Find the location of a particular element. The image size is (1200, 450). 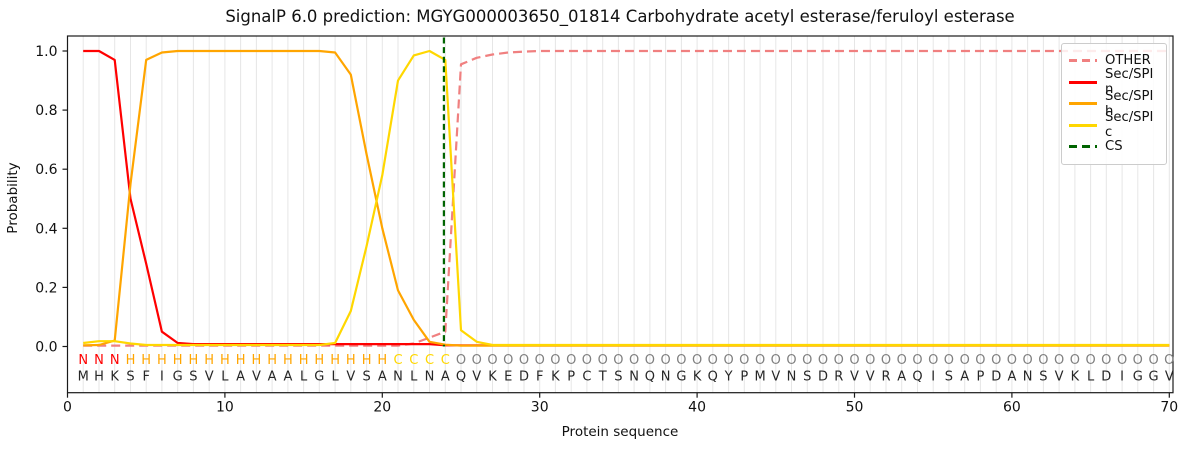

legend-item-sec-spi-c: Sec/SPI c is located at coordinates (1114, 125).